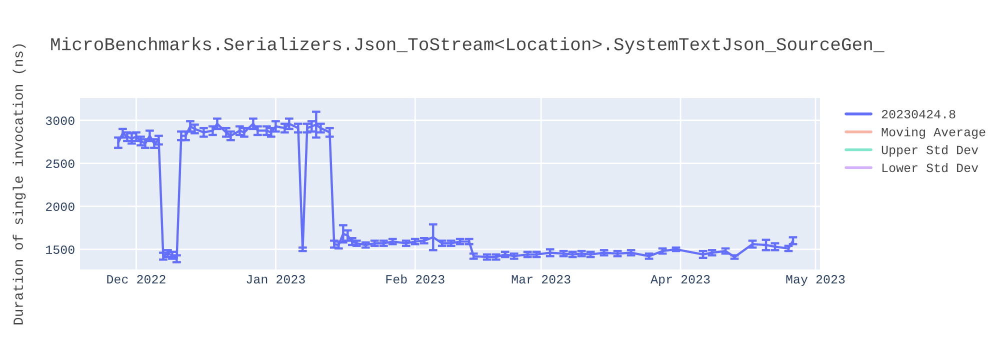 This screenshot has height=350, width=1000. What do you see at coordinates (136, 279) in the screenshot?
I see `x-tick-label: Dec 2022` at bounding box center [136, 279].